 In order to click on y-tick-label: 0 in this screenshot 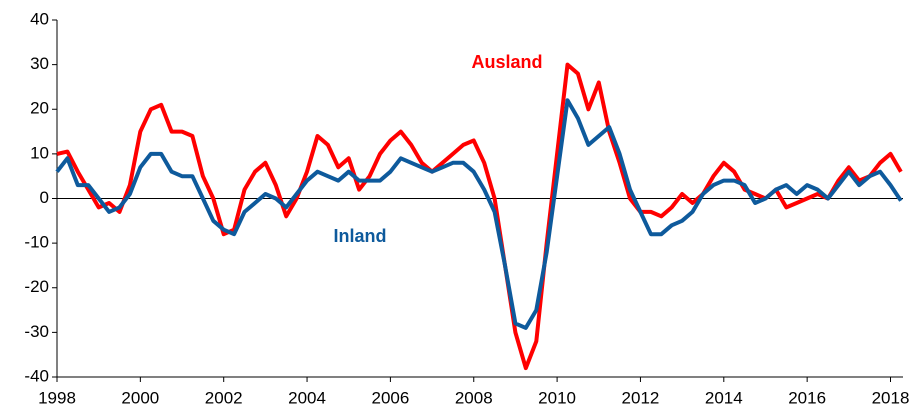, I will do `click(44, 197)`.